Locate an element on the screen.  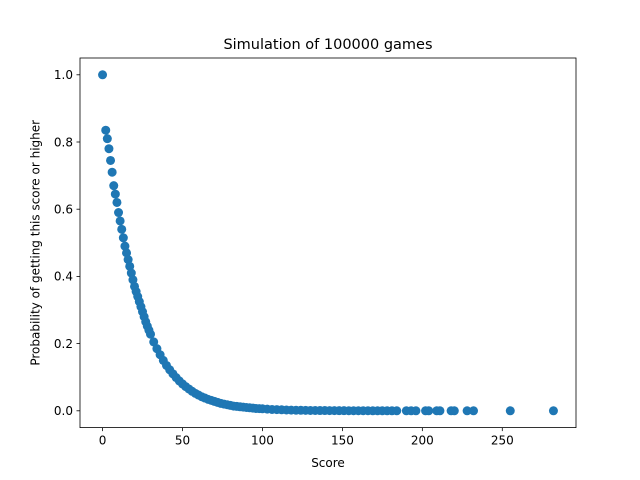
y-axis: 0.0 0.2 0.4 0.6 0.8 1.0 is located at coordinates (67, 243).